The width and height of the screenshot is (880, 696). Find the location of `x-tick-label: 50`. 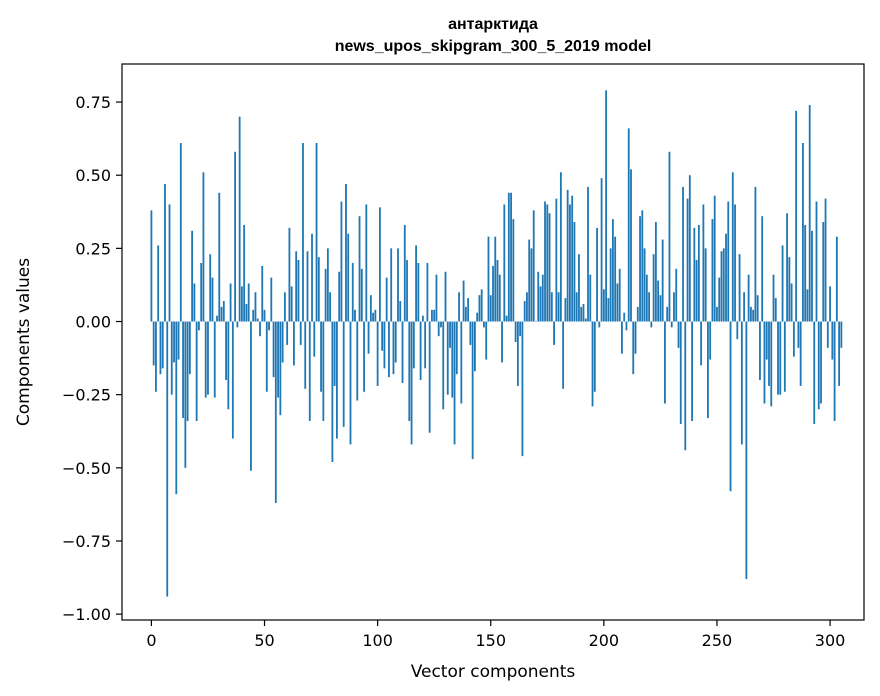

x-tick-label: 50 is located at coordinates (264, 640).